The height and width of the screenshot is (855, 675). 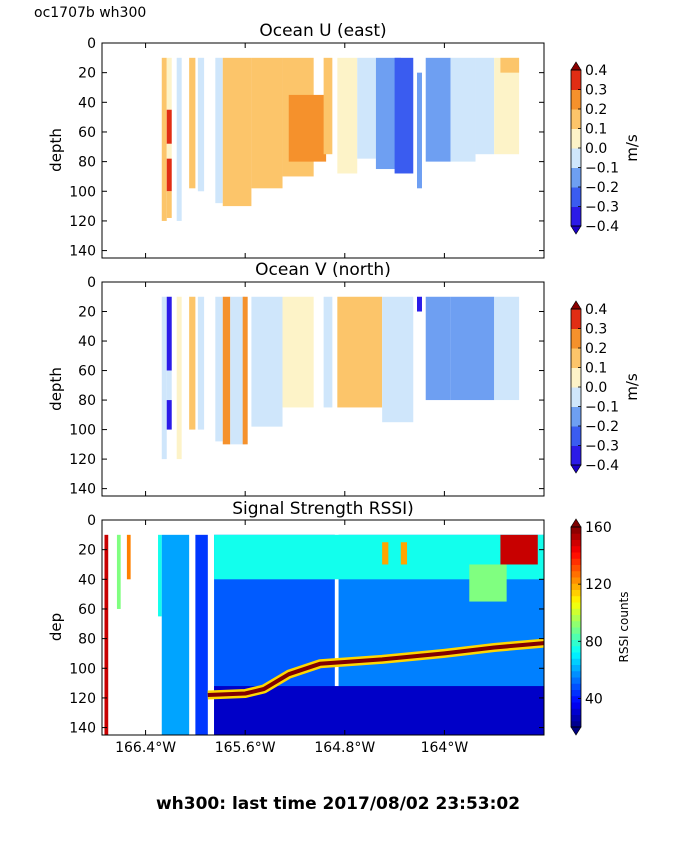 I want to click on x-tick-label: 165.6°W, so click(x=245, y=748).